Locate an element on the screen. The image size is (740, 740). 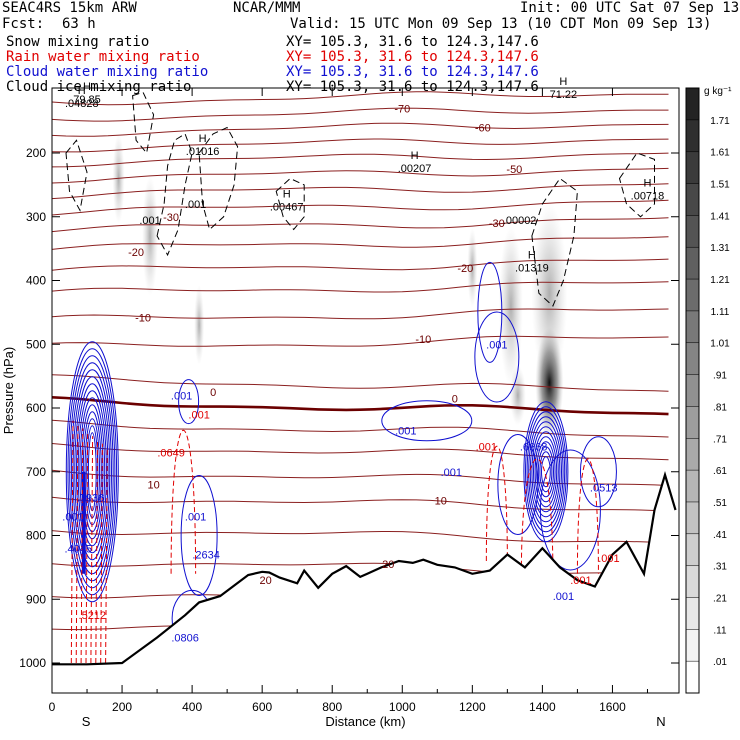
colorbar-label: .51 is located at coordinates (720, 503).